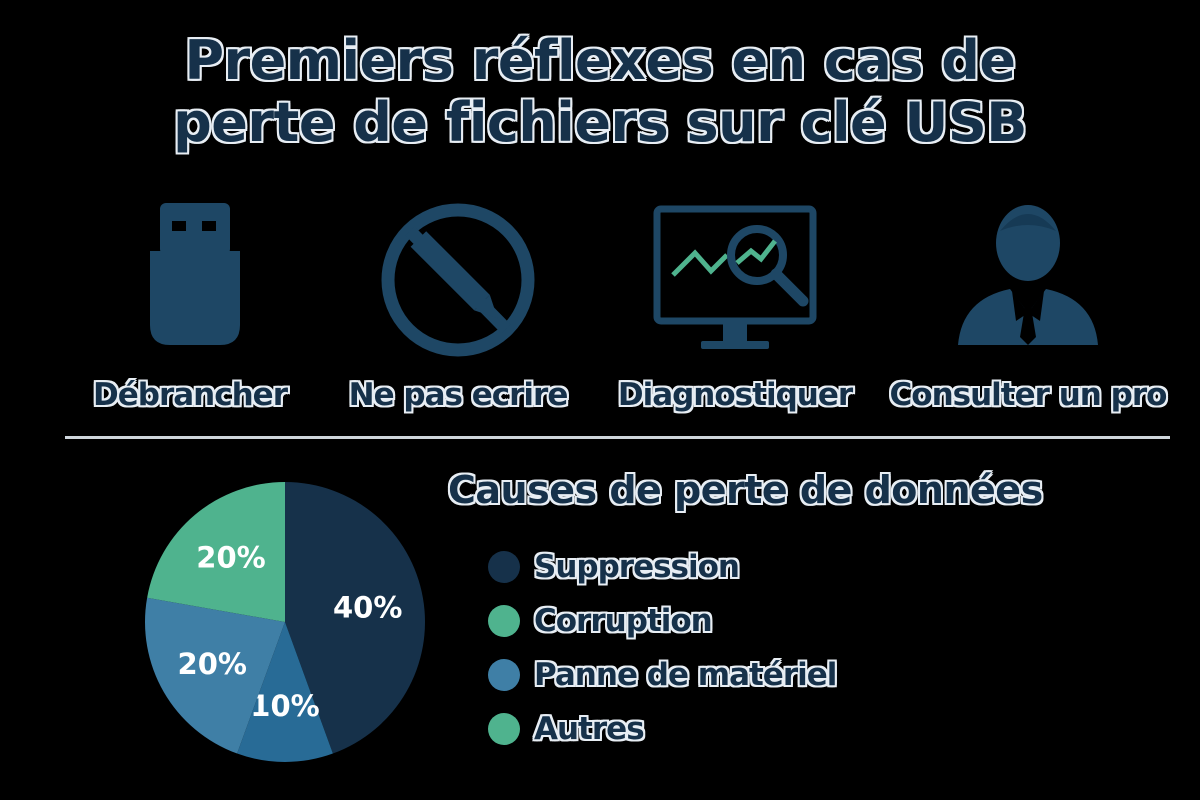 This screenshot has height=800, width=1200. Describe the element at coordinates (190, 395) in the screenshot. I see `step-label: Débrancher` at that location.